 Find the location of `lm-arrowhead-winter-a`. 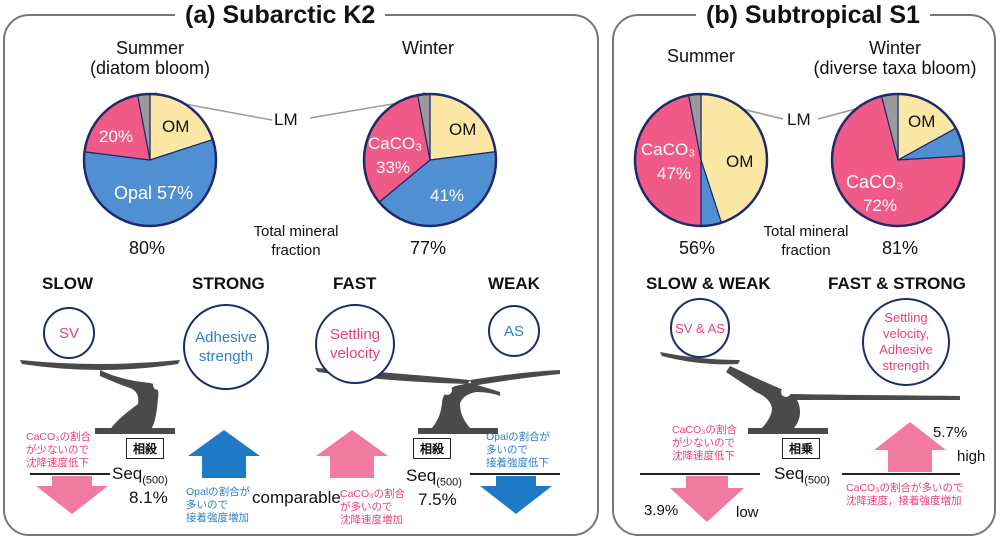

lm-arrowhead-winter-a is located at coordinates (429, 97).